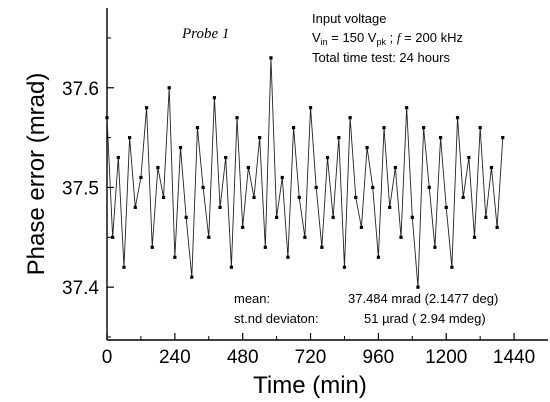 This screenshot has width=550, height=402. What do you see at coordinates (243, 357) in the screenshot?
I see `x-tick-label: 480` at bounding box center [243, 357].